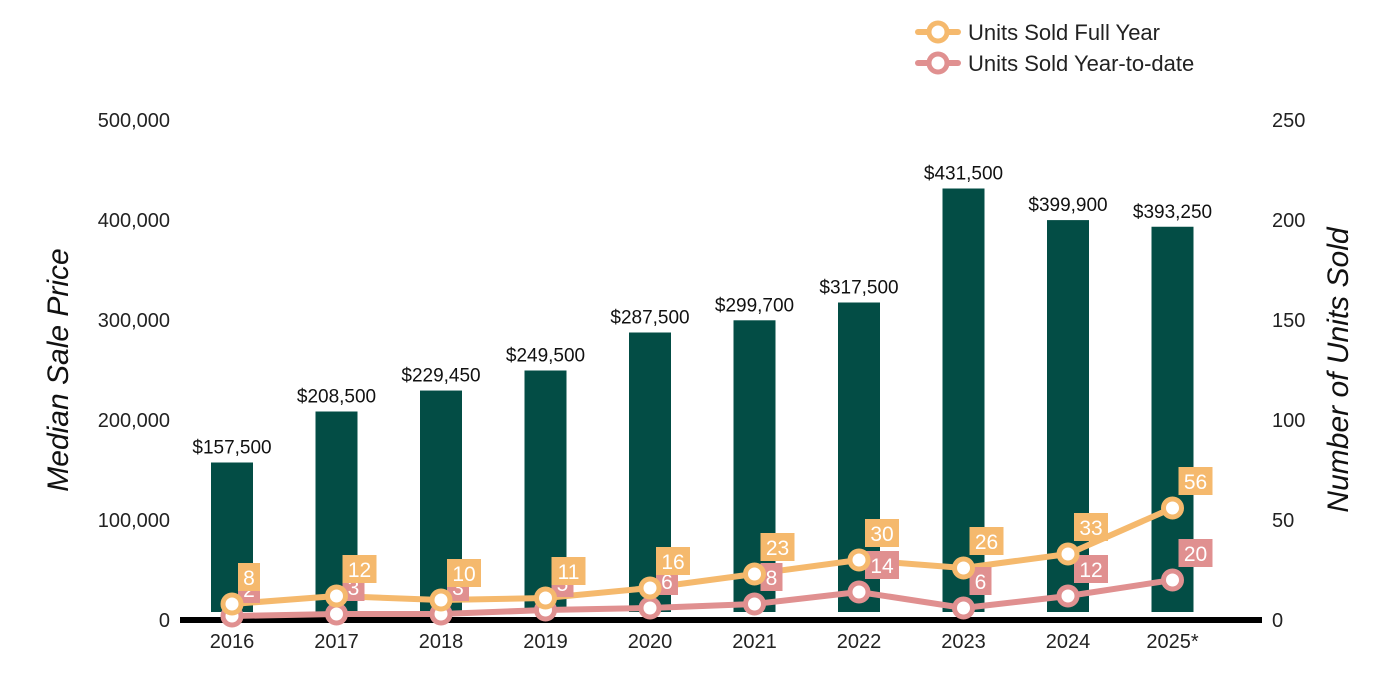  What do you see at coordinates (545, 356) in the screenshot?
I see `bar-value-label: $249,500` at bounding box center [545, 356].